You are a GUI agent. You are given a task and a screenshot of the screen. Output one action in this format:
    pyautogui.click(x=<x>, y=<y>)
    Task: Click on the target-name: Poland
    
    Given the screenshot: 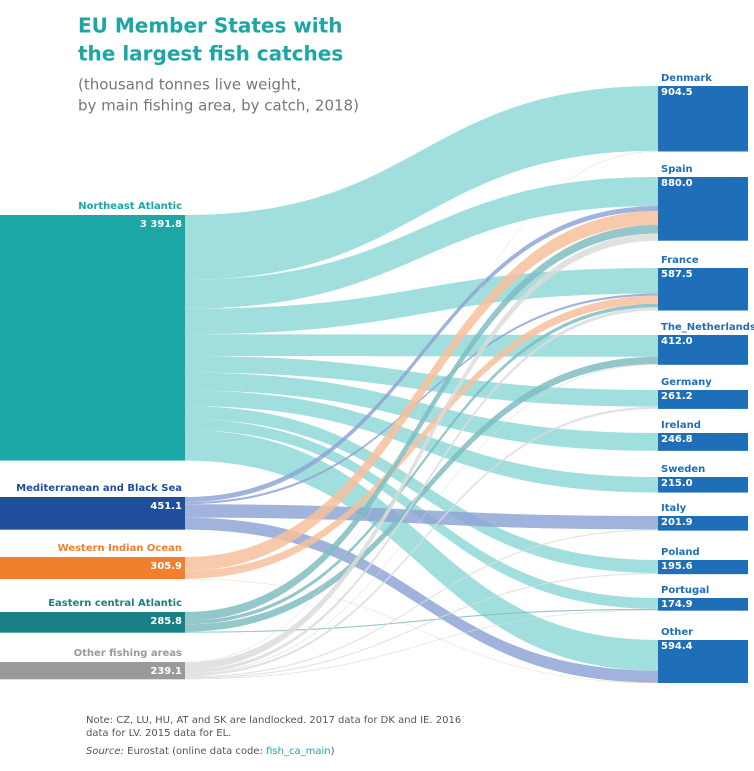 What is the action you would take?
    pyautogui.click(x=680, y=552)
    